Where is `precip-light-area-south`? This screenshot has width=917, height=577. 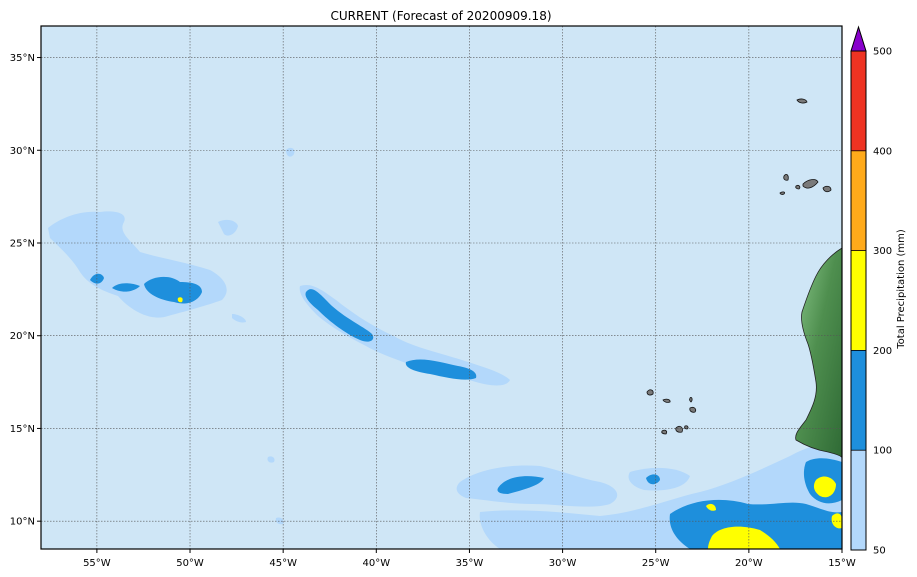 precip-light-area-south is located at coordinates (537, 486).